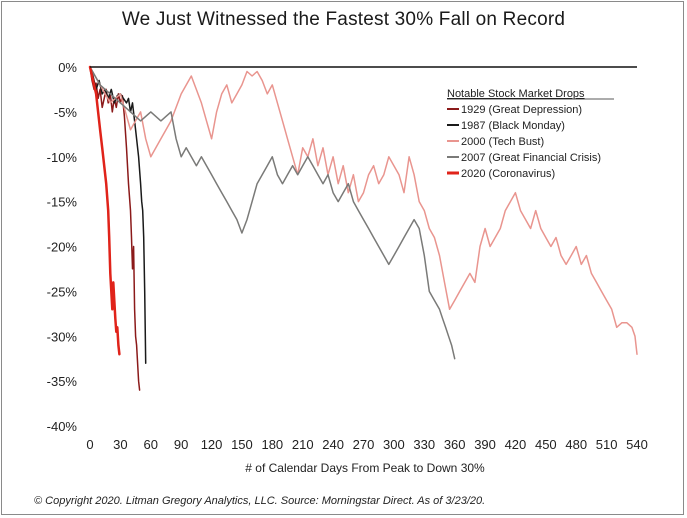  What do you see at coordinates (531, 158) in the screenshot?
I see `legend-label: 2007 (Great Financial Crisis)` at bounding box center [531, 158].